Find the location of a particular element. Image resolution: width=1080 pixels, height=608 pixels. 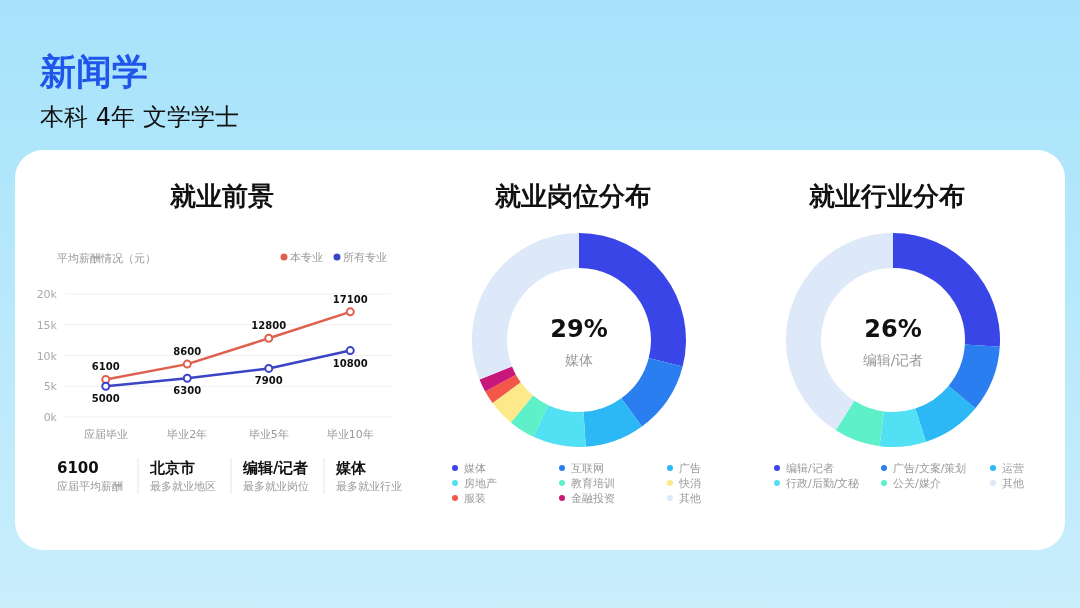

text: 最多就业岗位 is located at coordinates (276, 486).